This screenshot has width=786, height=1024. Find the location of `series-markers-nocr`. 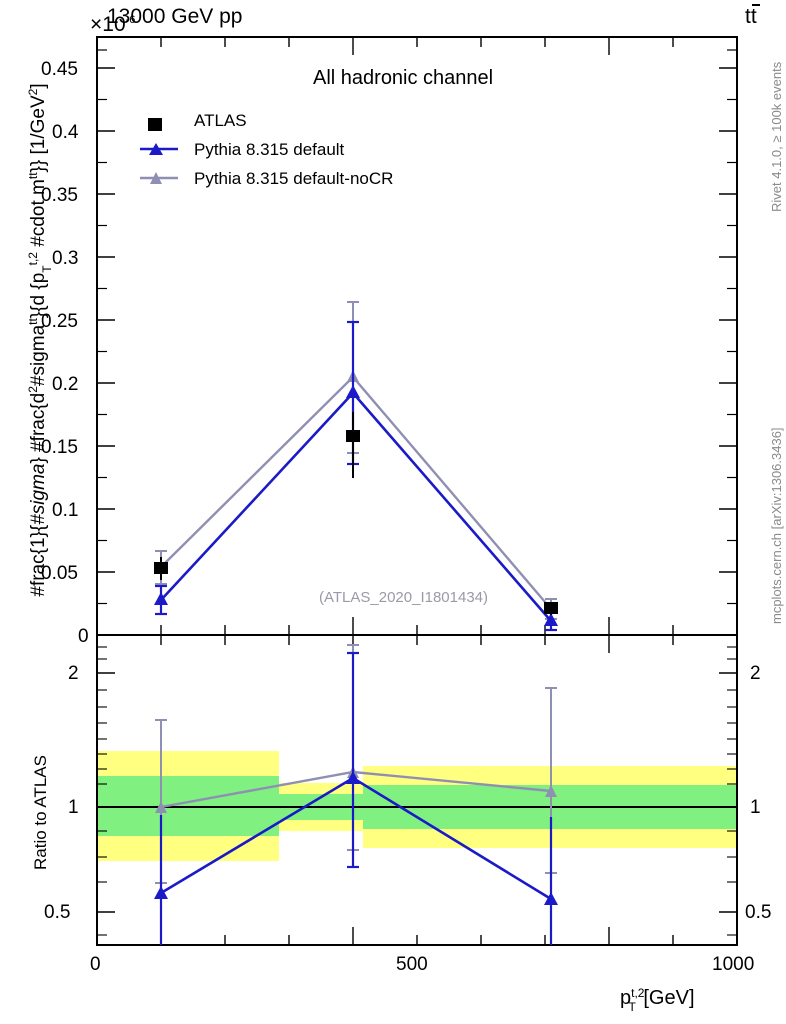

series-markers-nocr is located at coordinates (356, 492).